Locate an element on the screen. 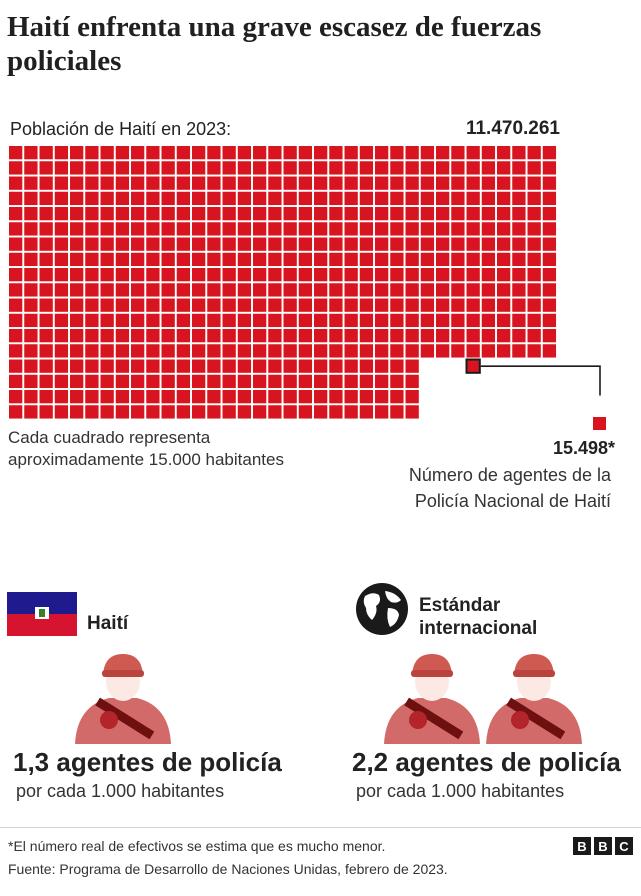  footer-divider is located at coordinates (320, 827).